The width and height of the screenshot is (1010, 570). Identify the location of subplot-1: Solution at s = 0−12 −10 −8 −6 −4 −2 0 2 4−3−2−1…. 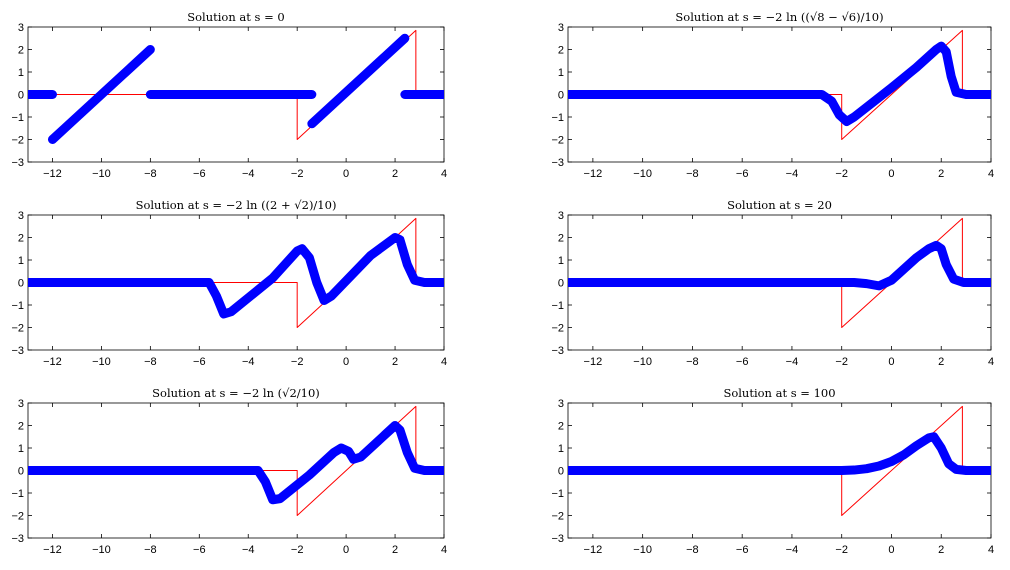
(229, 95).